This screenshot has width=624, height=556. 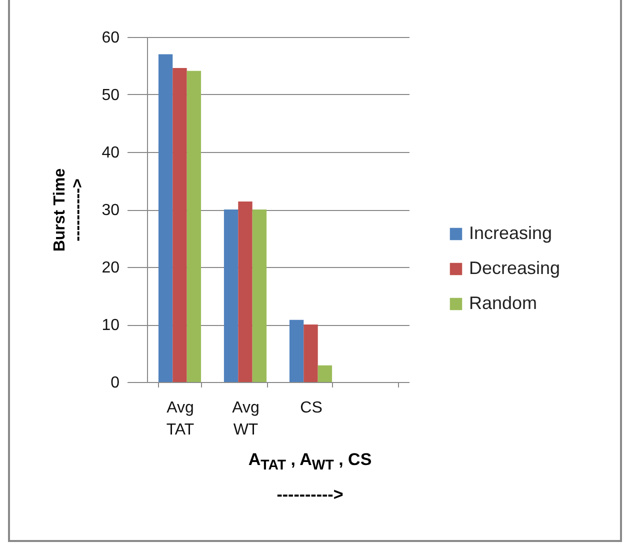 I want to click on x-tick-label: Avg WT, so click(x=246, y=419).